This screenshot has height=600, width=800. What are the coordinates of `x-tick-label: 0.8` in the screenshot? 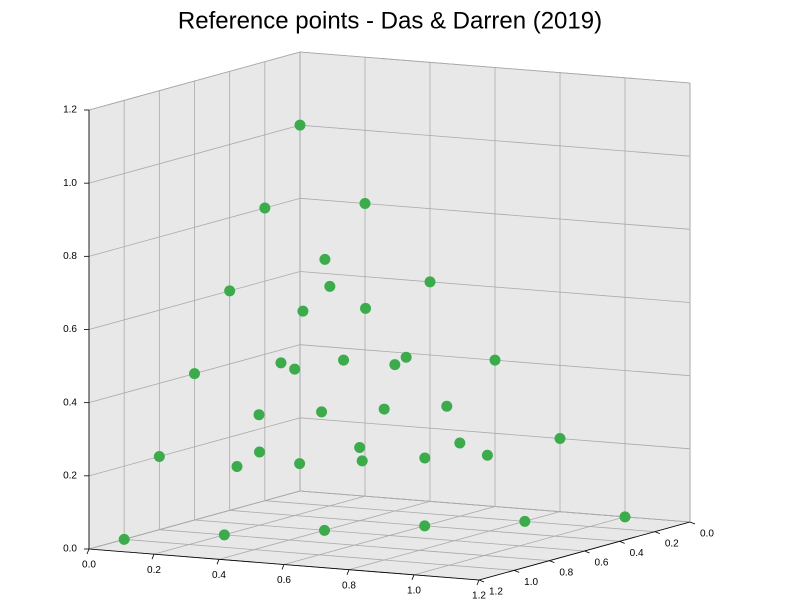 It's located at (349, 585).